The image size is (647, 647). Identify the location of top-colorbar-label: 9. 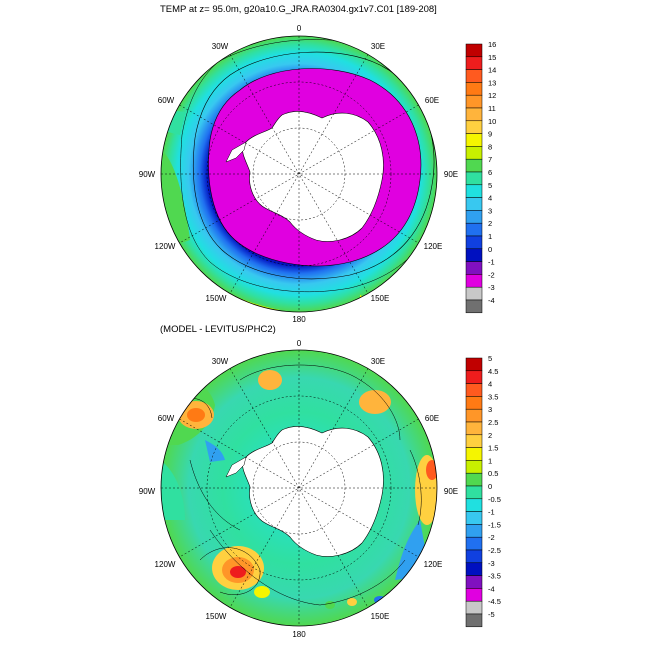
(490, 134).